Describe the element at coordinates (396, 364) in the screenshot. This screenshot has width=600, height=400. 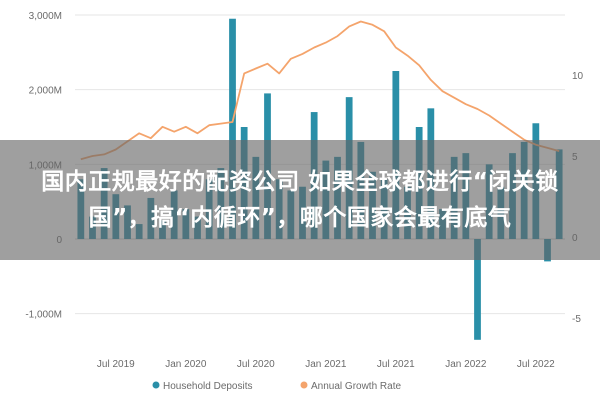
I see `x-tick-label: Jul 2021` at that location.